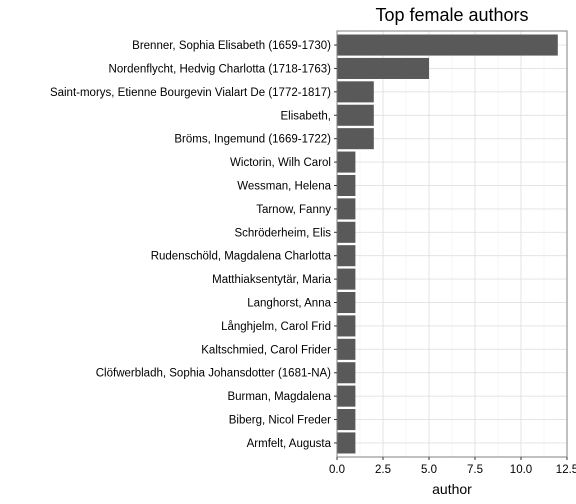 The width and height of the screenshot is (576, 504). I want to click on x-tick-label: 7.5, so click(475, 470).